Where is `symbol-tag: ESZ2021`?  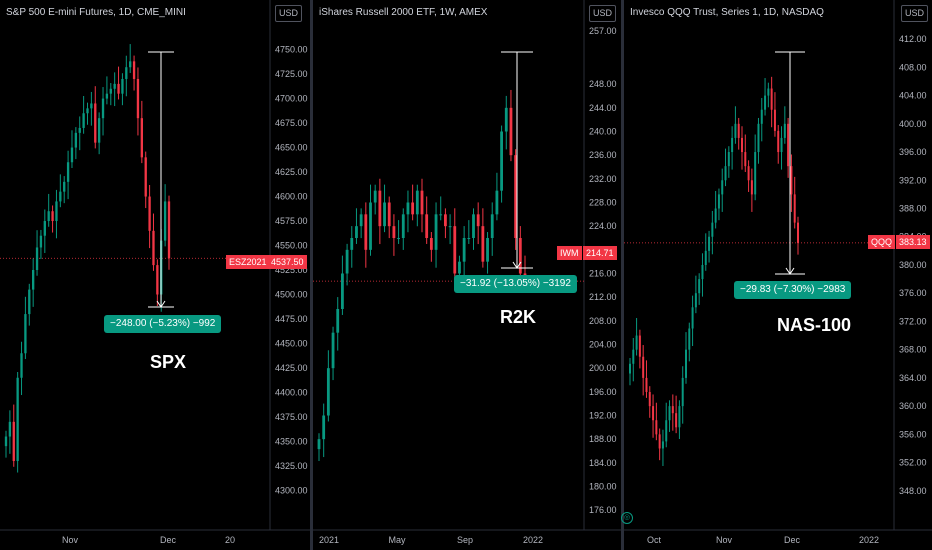 symbol-tag: ESZ2021 is located at coordinates (248, 262).